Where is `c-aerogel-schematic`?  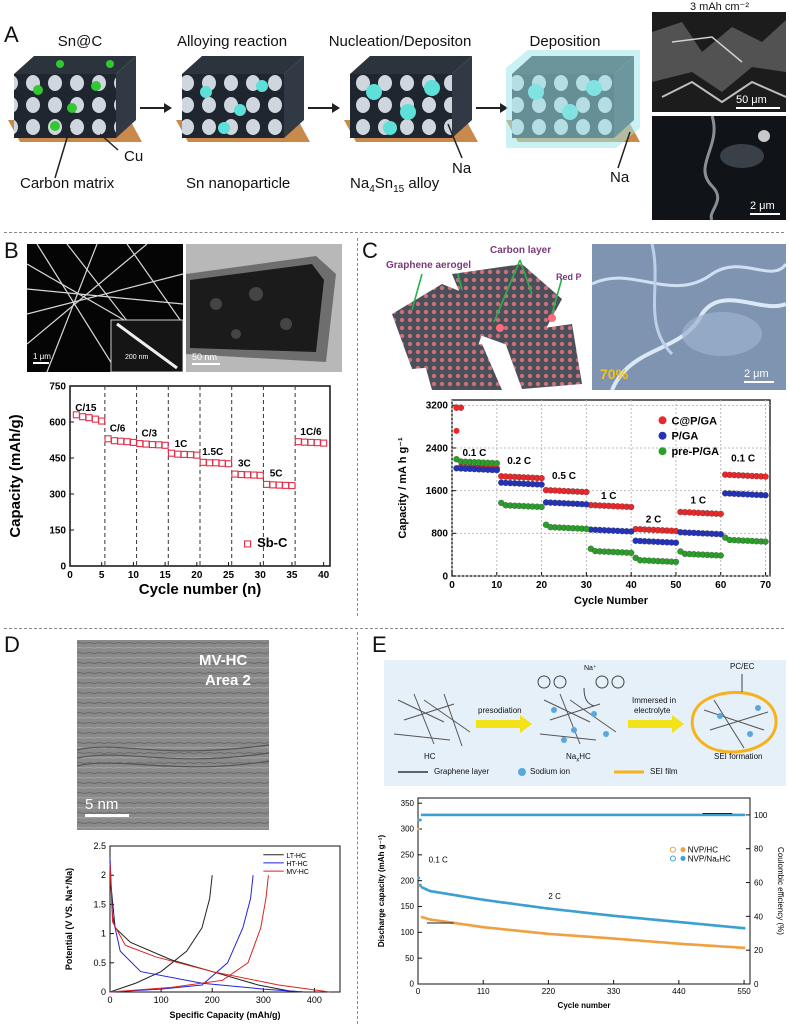 c-aerogel-schematic is located at coordinates (485, 317).